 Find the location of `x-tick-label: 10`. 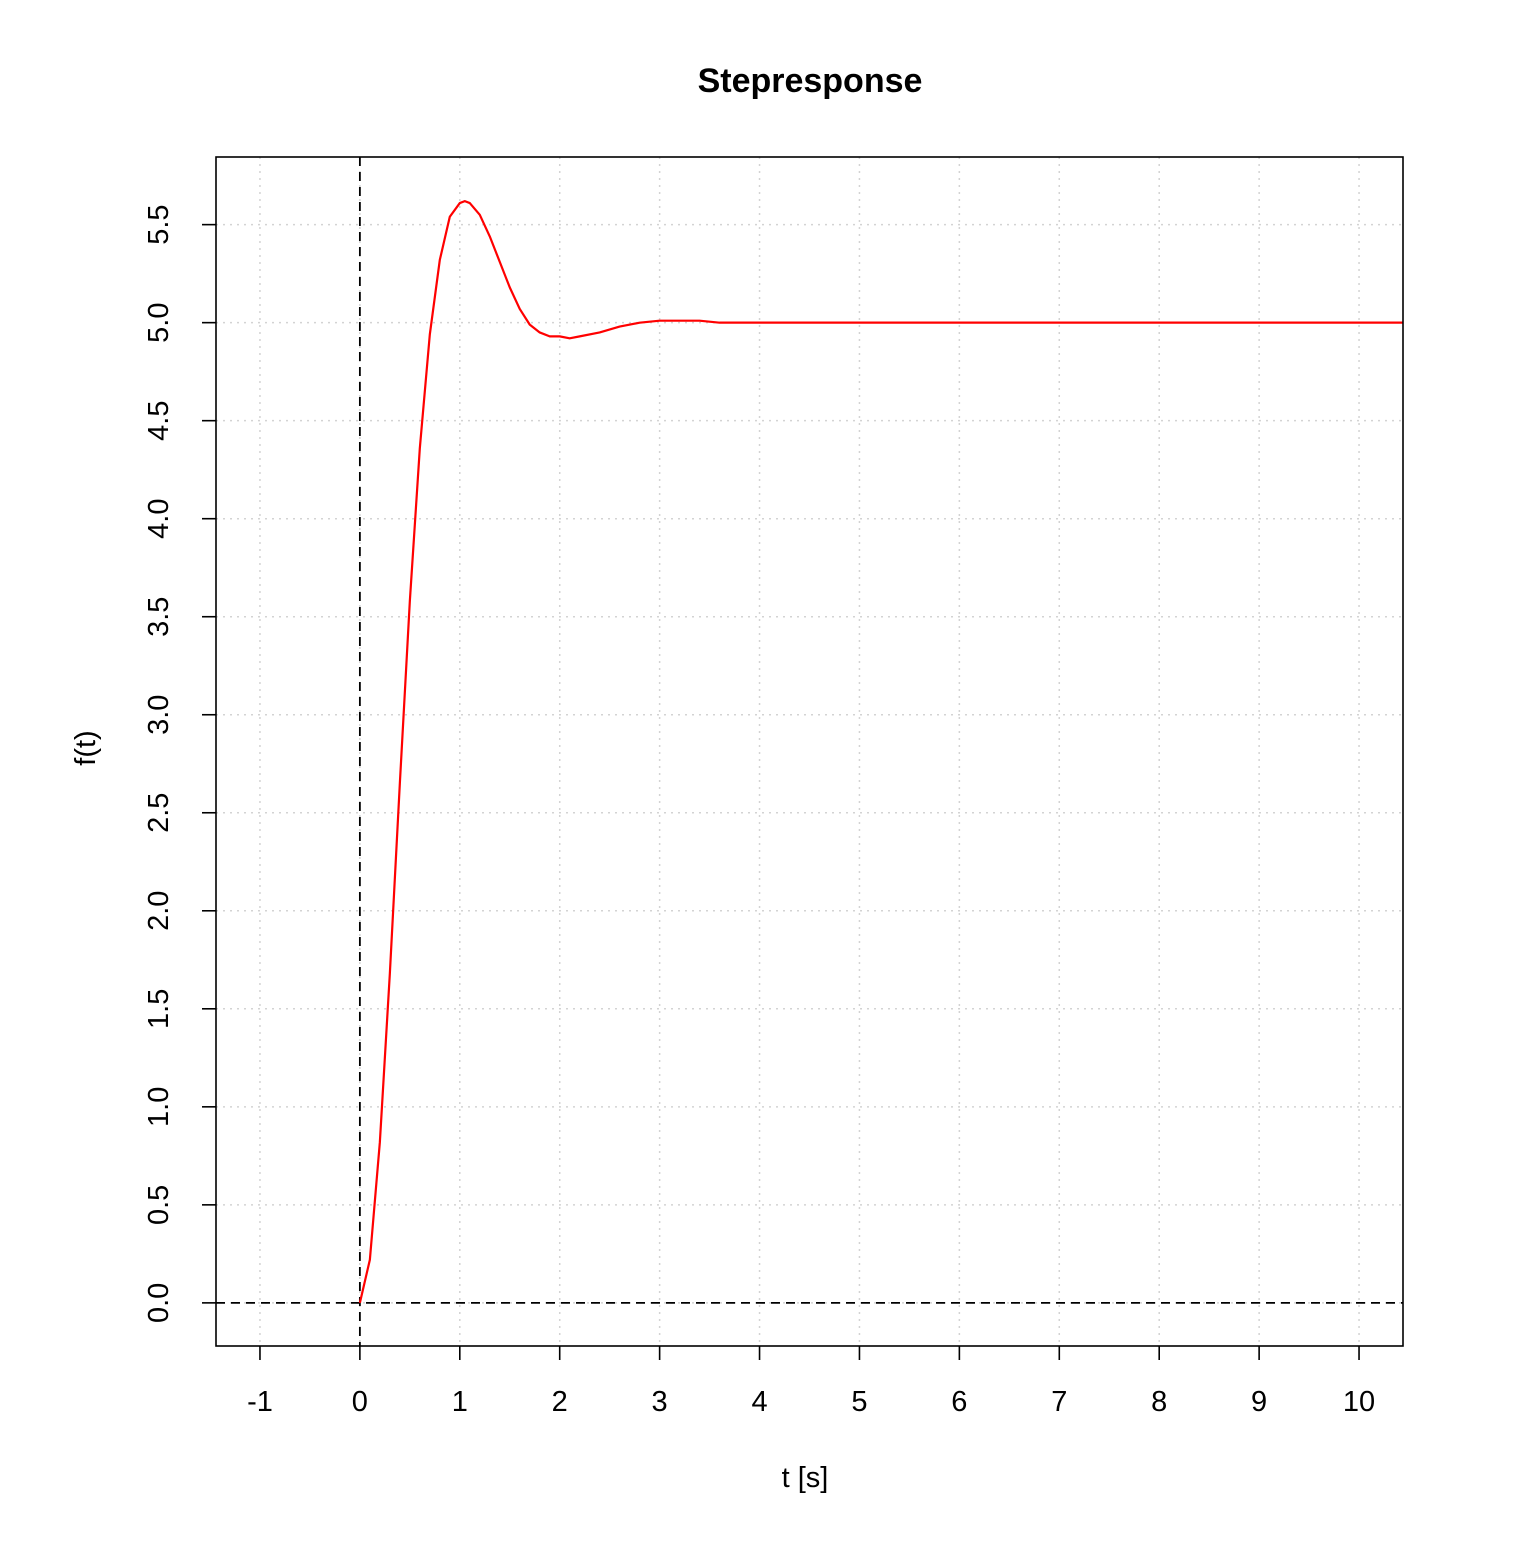

x-tick-label: 10 is located at coordinates (1359, 1402).